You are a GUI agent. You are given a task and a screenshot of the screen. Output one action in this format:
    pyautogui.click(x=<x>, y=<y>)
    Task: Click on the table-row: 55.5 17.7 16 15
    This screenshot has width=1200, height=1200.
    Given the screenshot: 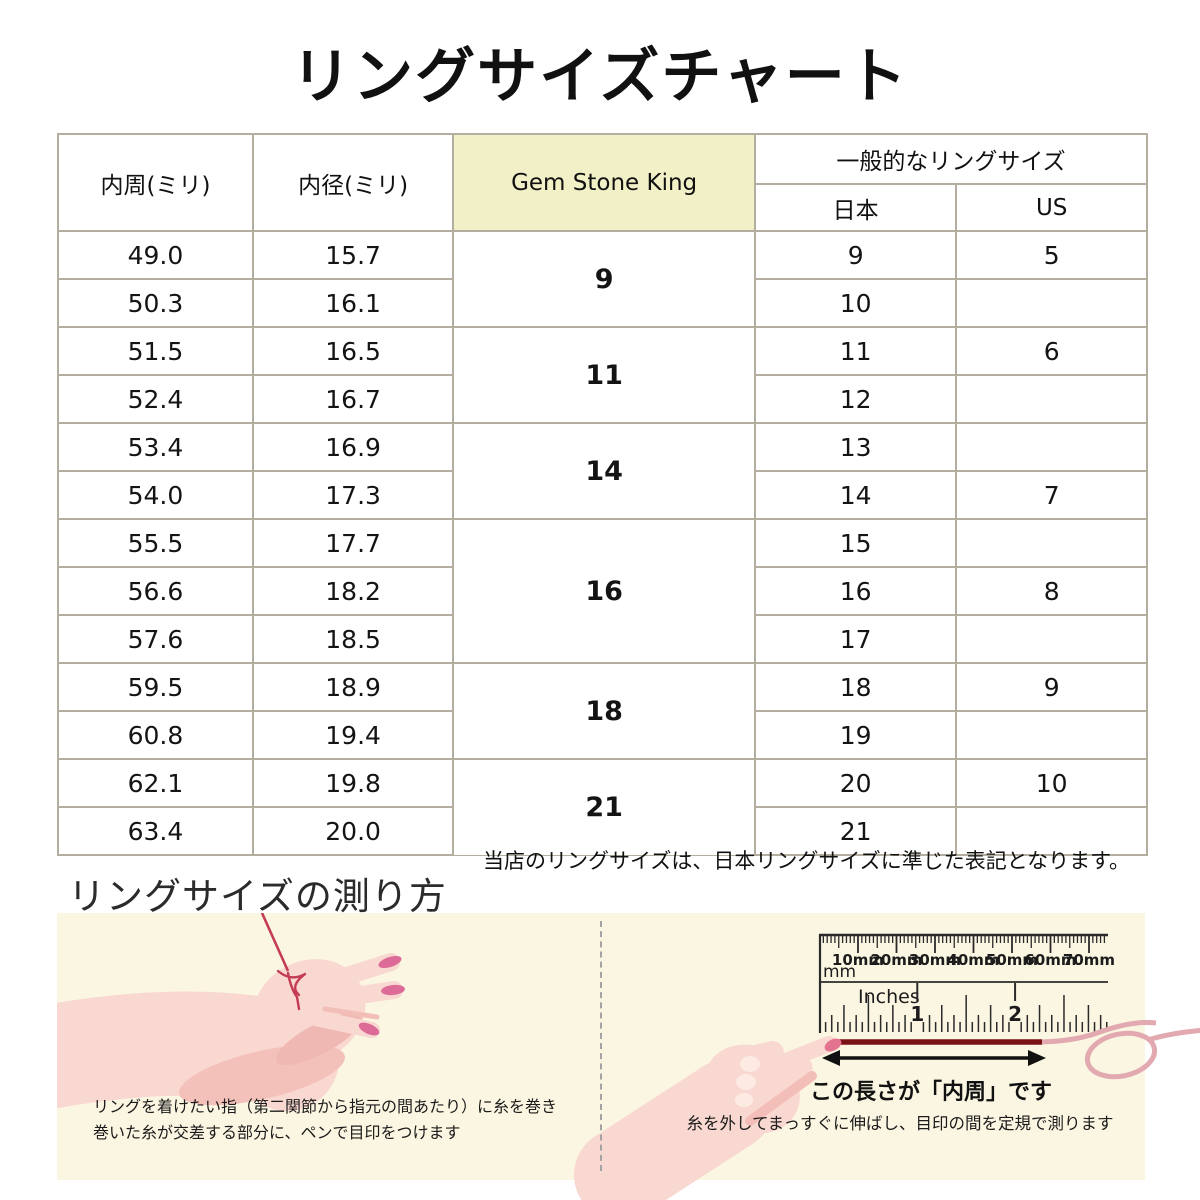 What is the action you would take?
    pyautogui.click(x=602, y=591)
    